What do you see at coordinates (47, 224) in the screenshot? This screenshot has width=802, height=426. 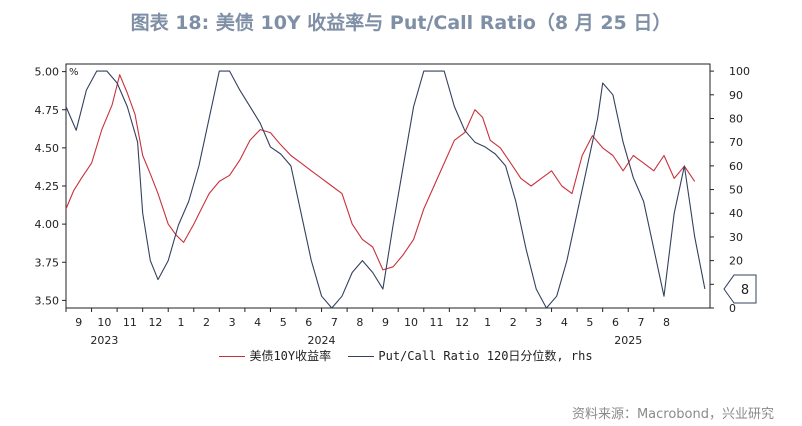 I see `y-left-tick-label: 4.00` at bounding box center [47, 224].